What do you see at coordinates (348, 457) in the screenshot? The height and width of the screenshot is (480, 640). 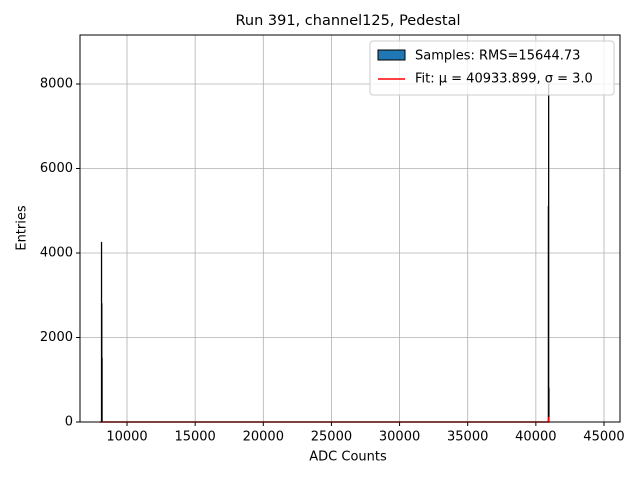 I see `x-axis-label: ADC Counts` at bounding box center [348, 457].